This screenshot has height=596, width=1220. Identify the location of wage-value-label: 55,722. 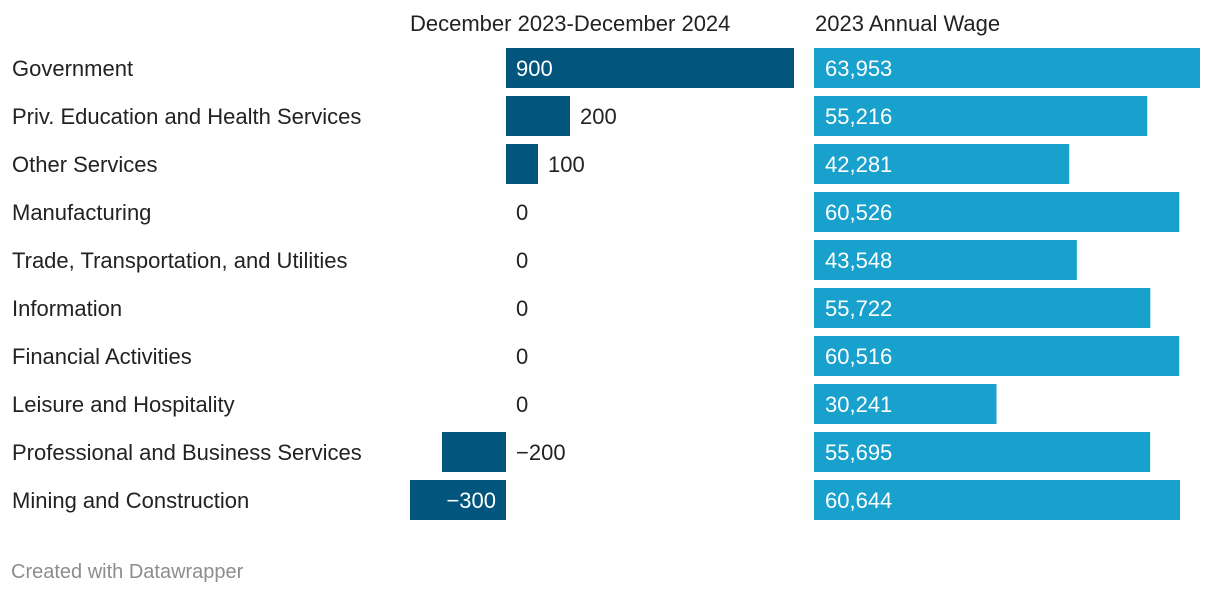
(858, 308).